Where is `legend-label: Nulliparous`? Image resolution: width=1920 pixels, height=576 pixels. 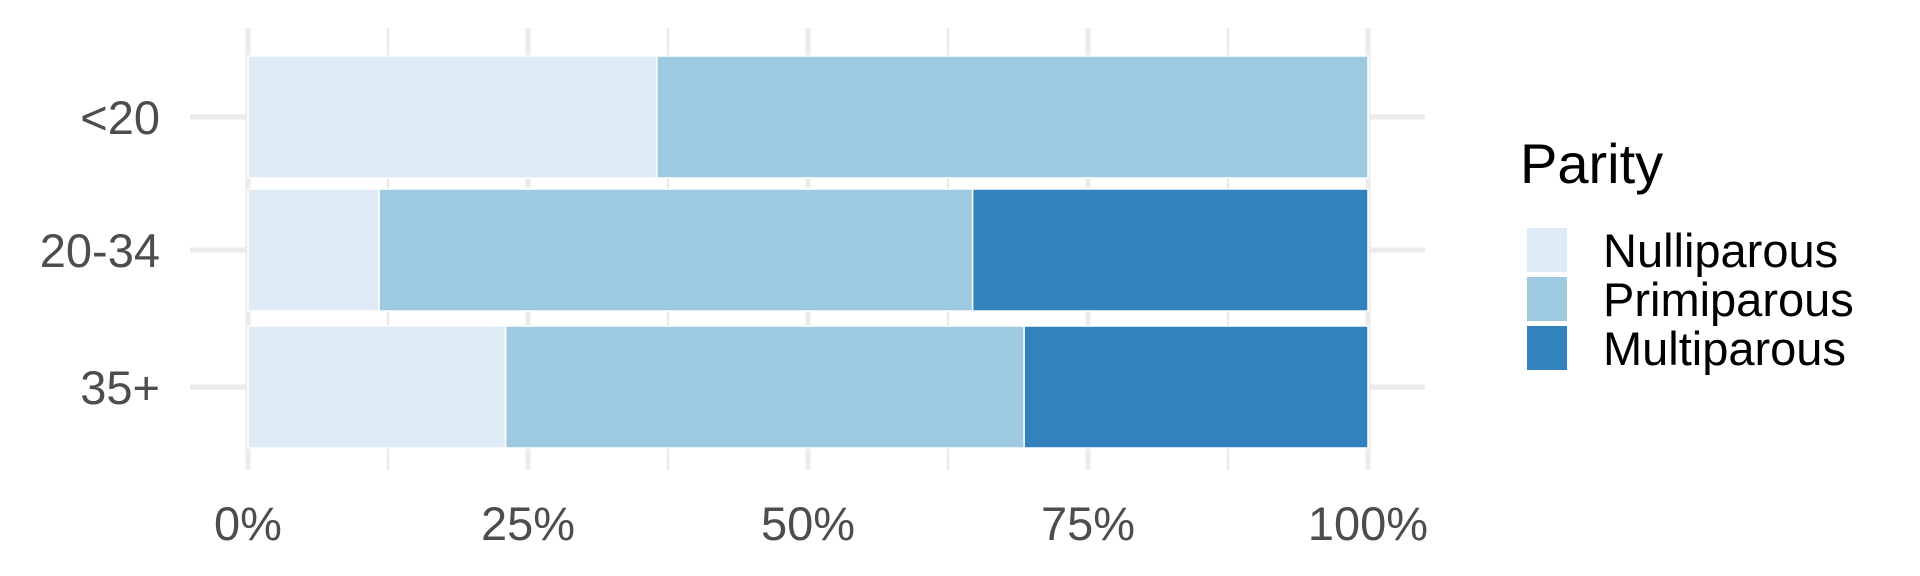
legend-label: Nulliparous is located at coordinates (1720, 250).